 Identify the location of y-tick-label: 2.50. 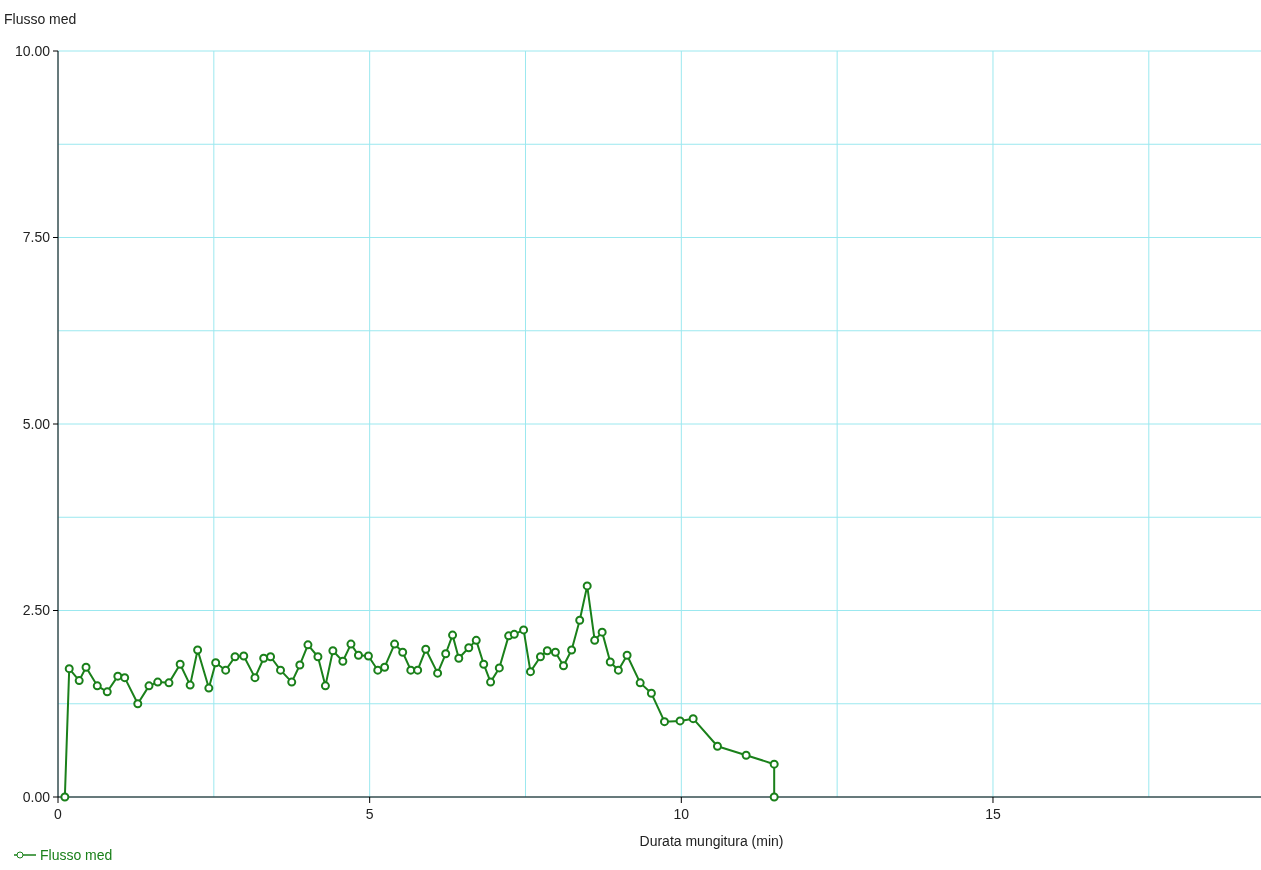
(36, 610).